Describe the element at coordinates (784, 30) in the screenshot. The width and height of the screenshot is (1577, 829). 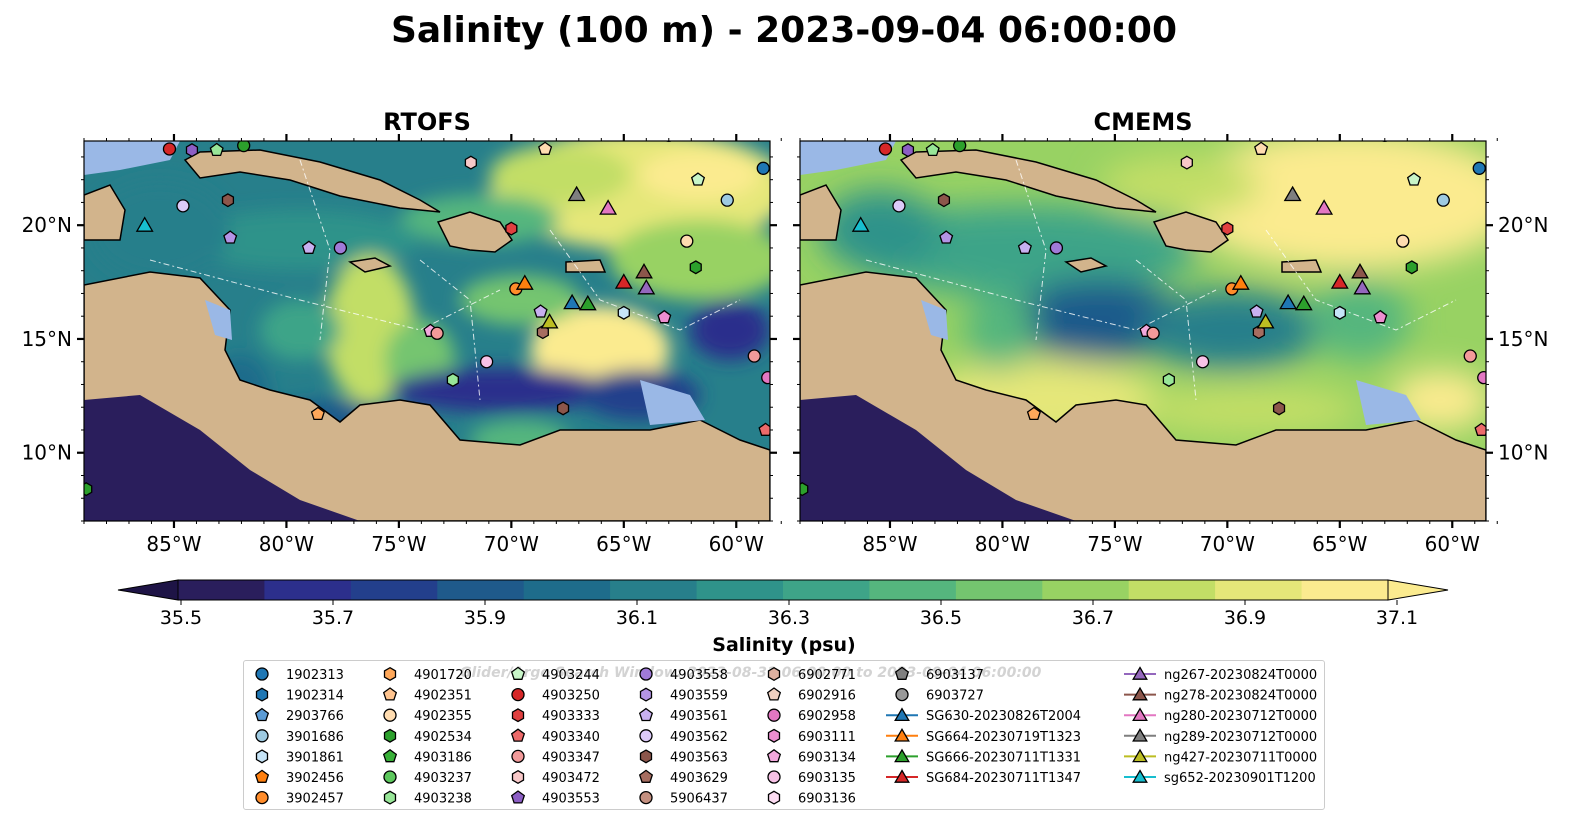
I see `figure-title: Salinity (100 m) - 2023-09-04 06:00:00` at that location.